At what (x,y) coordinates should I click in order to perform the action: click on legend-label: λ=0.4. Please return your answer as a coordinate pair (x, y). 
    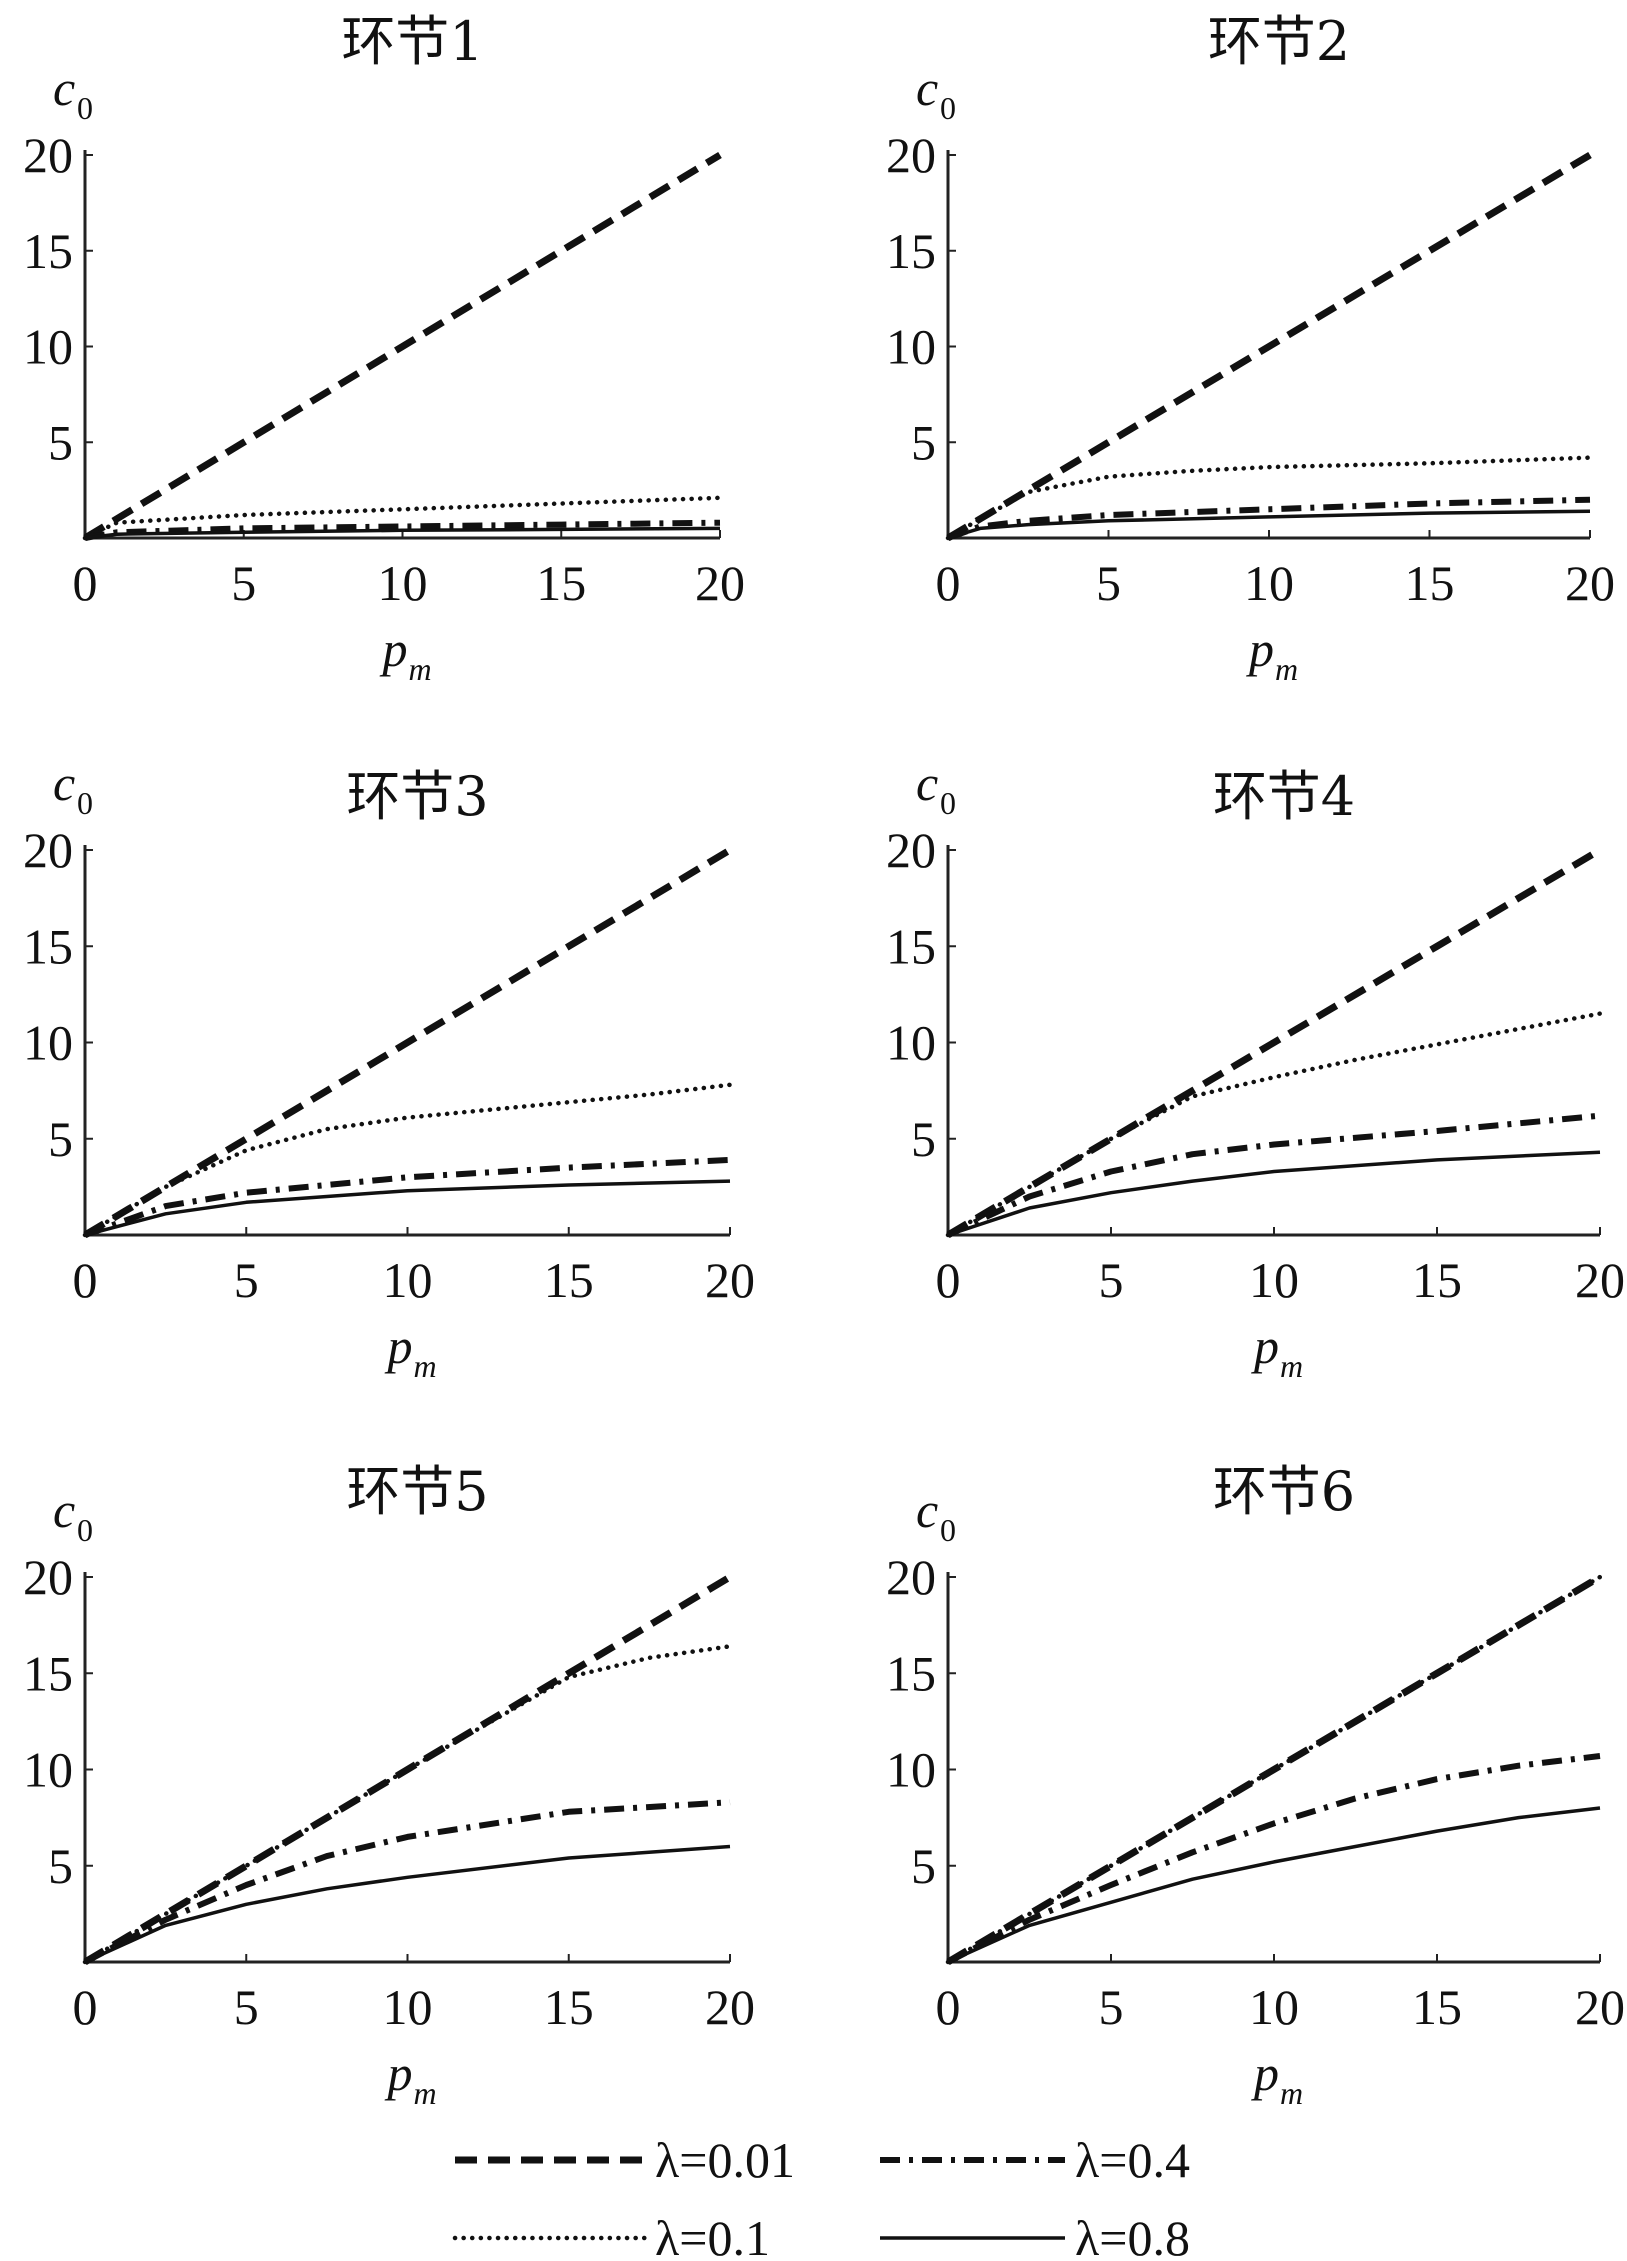
    Looking at the image, I should click on (1132, 2160).